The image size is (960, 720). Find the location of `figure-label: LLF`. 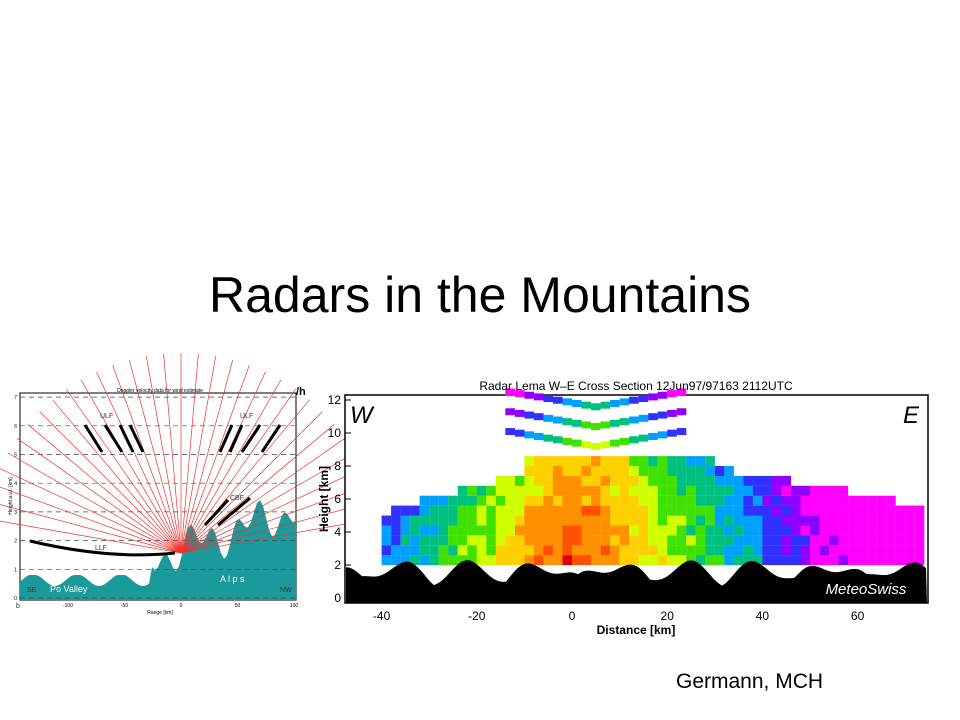

figure-label: LLF is located at coordinates (101, 548).